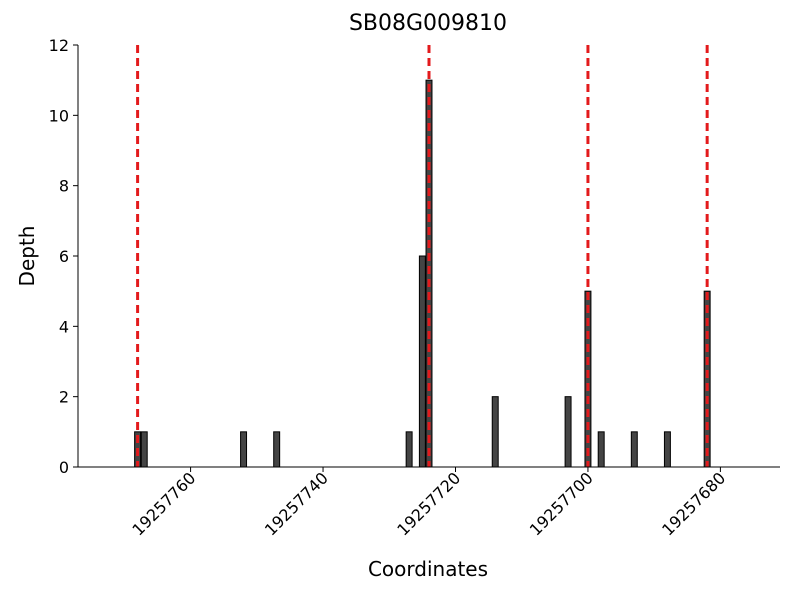 Image resolution: width=800 pixels, height=600 pixels. What do you see at coordinates (59, 115) in the screenshot?
I see `y-tick-label: 10` at bounding box center [59, 115].